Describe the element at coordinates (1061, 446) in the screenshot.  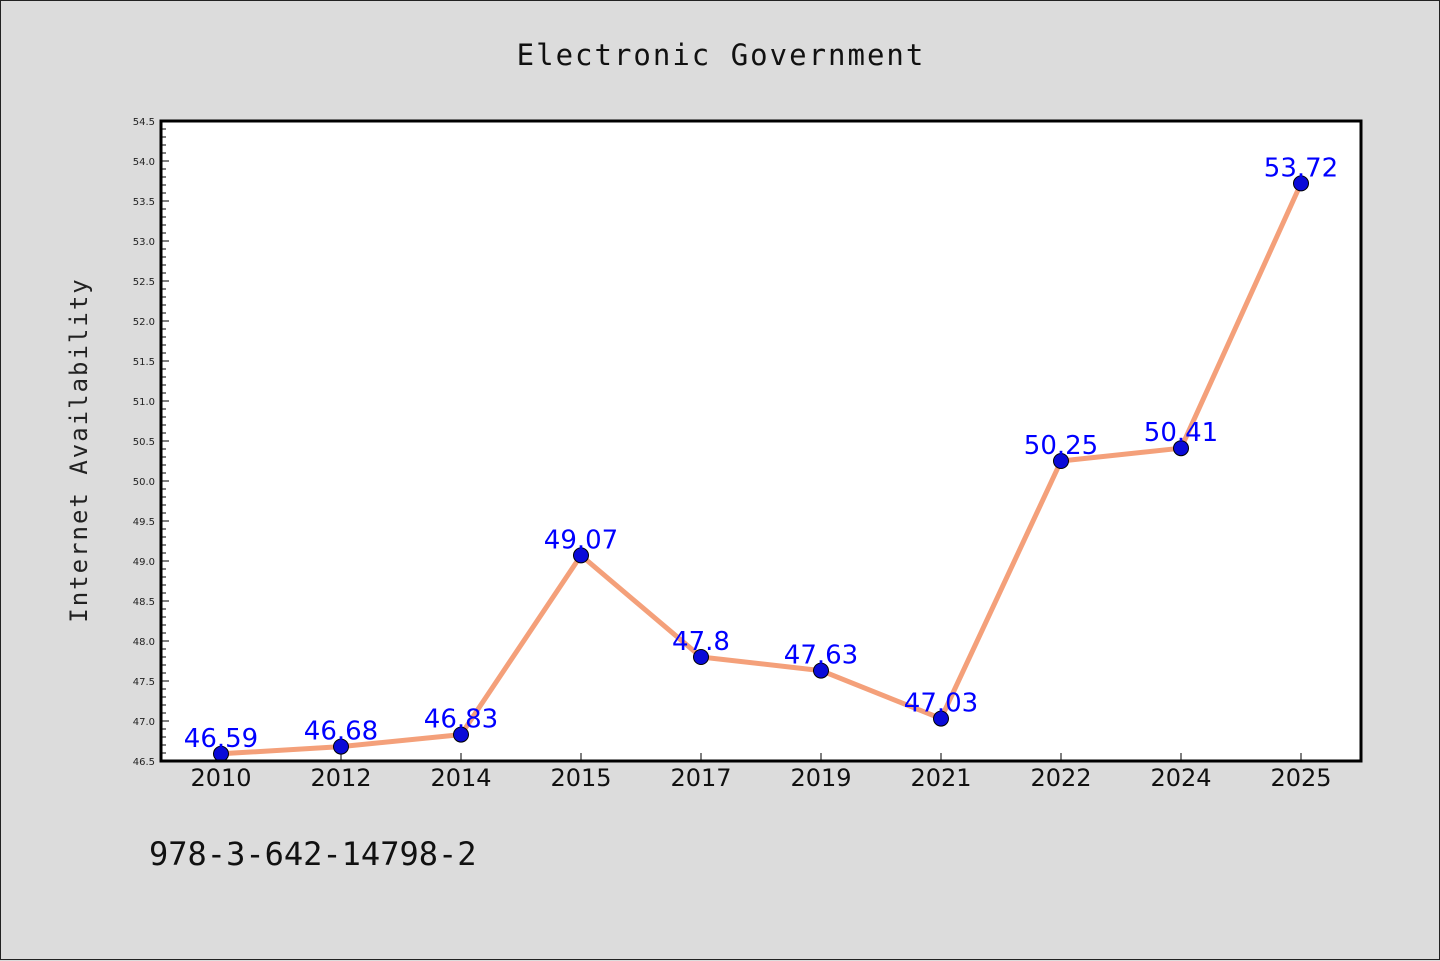
I see `data-label: 50.25` at that location.